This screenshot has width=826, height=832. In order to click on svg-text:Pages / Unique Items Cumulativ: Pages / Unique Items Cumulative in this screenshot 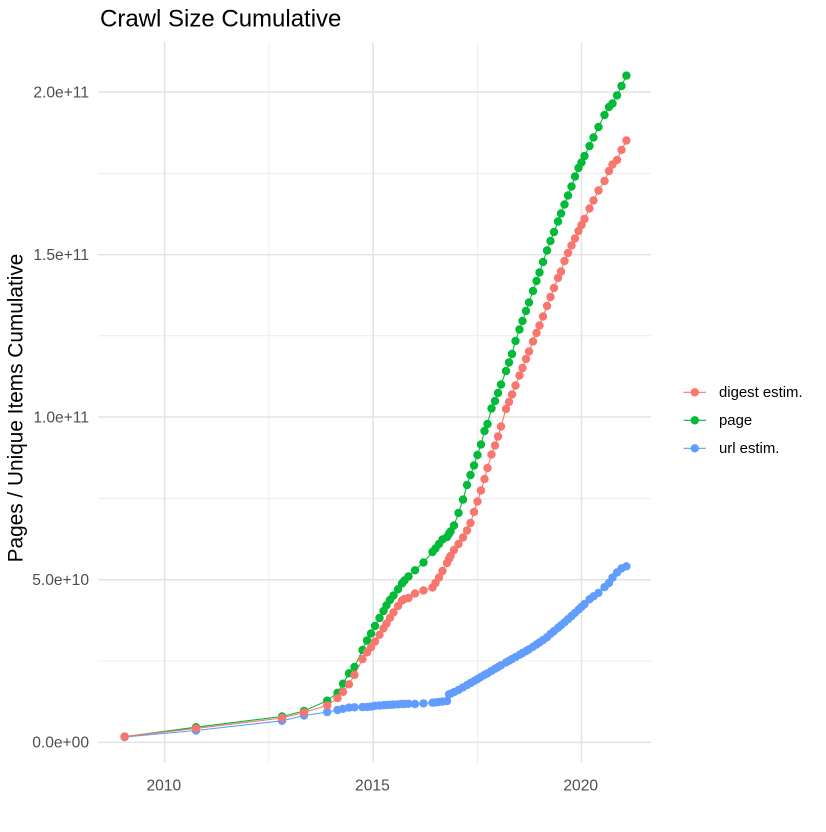, I will do `click(16, 408)`.